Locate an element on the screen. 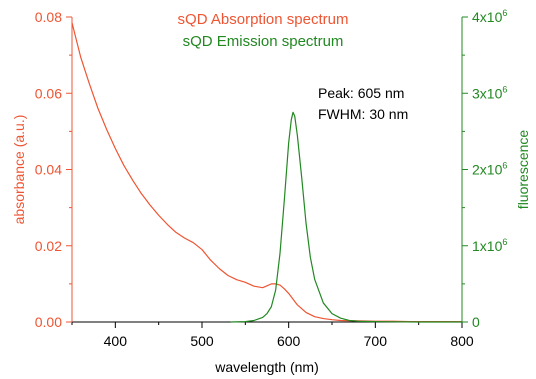  annotation-peak: Peak: 605 nm is located at coordinates (361, 93).